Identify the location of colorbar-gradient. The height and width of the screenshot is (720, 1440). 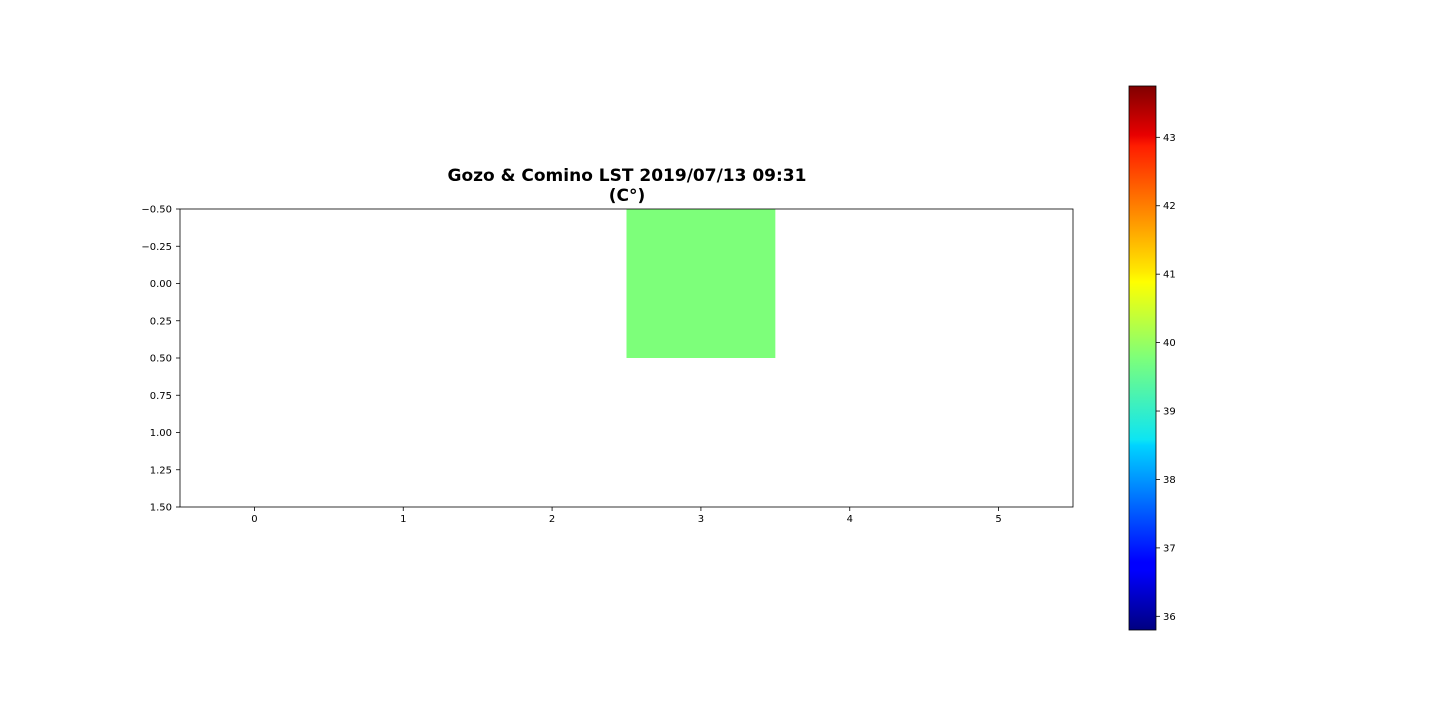
(1142, 358).